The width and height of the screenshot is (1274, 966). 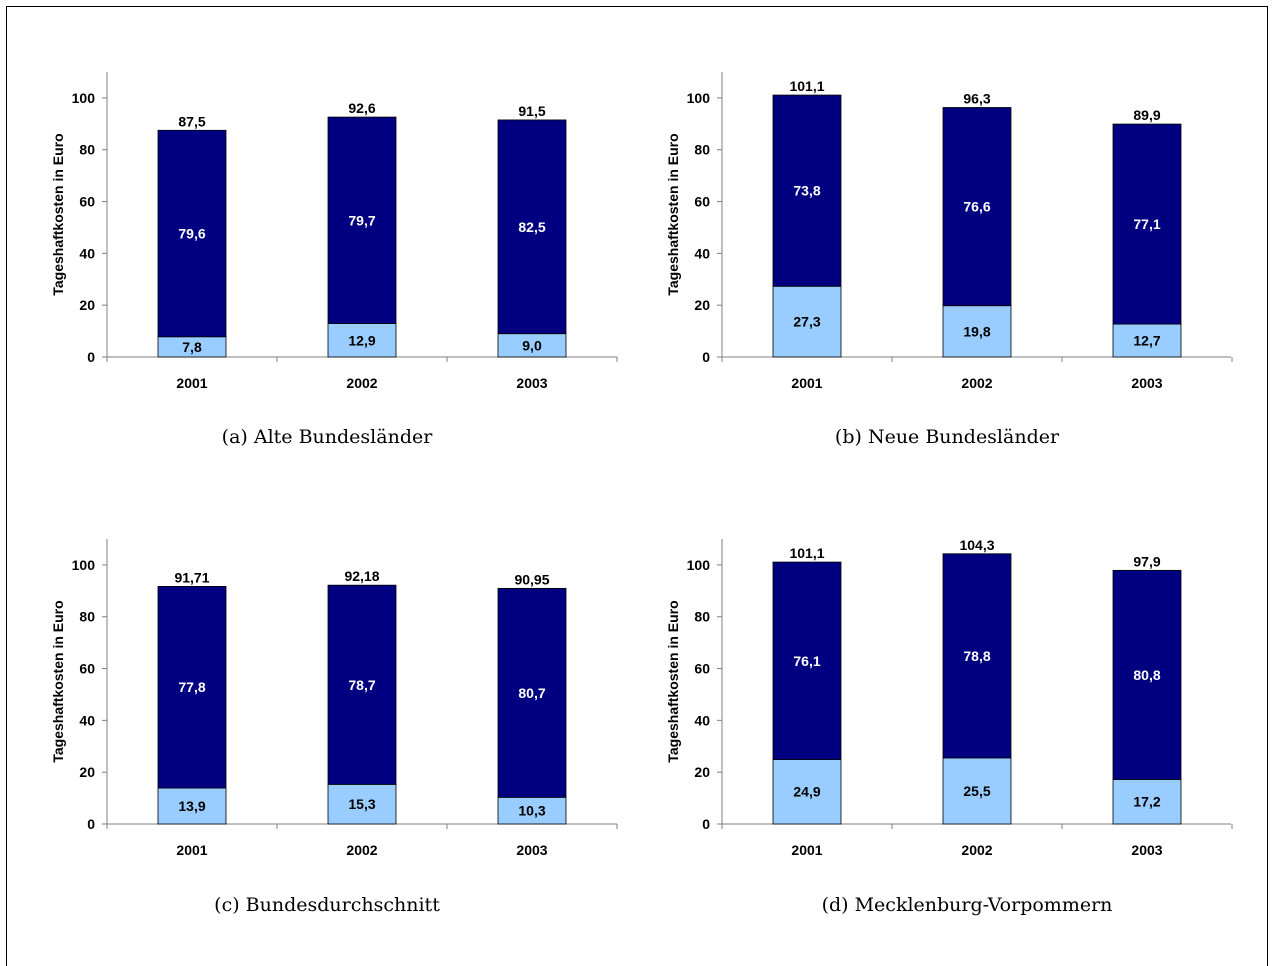 What do you see at coordinates (327, 905) in the screenshot?
I see `chart-caption: (c) Bundesdurchschnitt` at bounding box center [327, 905].